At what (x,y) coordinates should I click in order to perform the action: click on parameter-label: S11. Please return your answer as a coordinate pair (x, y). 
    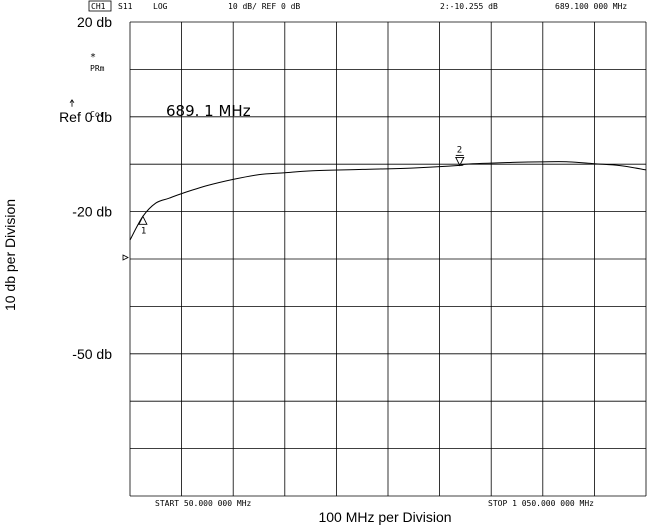
    Looking at the image, I should click on (125, 6).